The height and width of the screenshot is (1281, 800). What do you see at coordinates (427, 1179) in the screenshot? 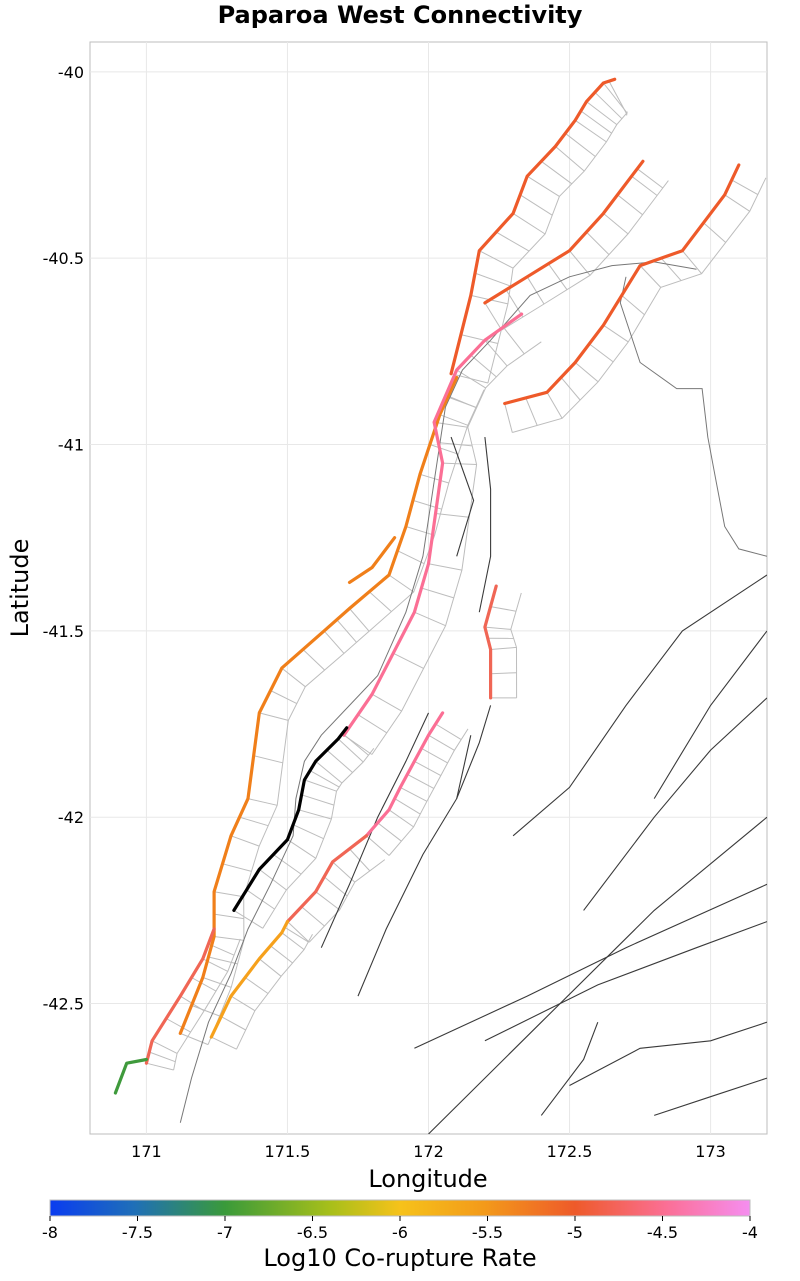
I see `x-axis-label: Longitude` at bounding box center [427, 1179].